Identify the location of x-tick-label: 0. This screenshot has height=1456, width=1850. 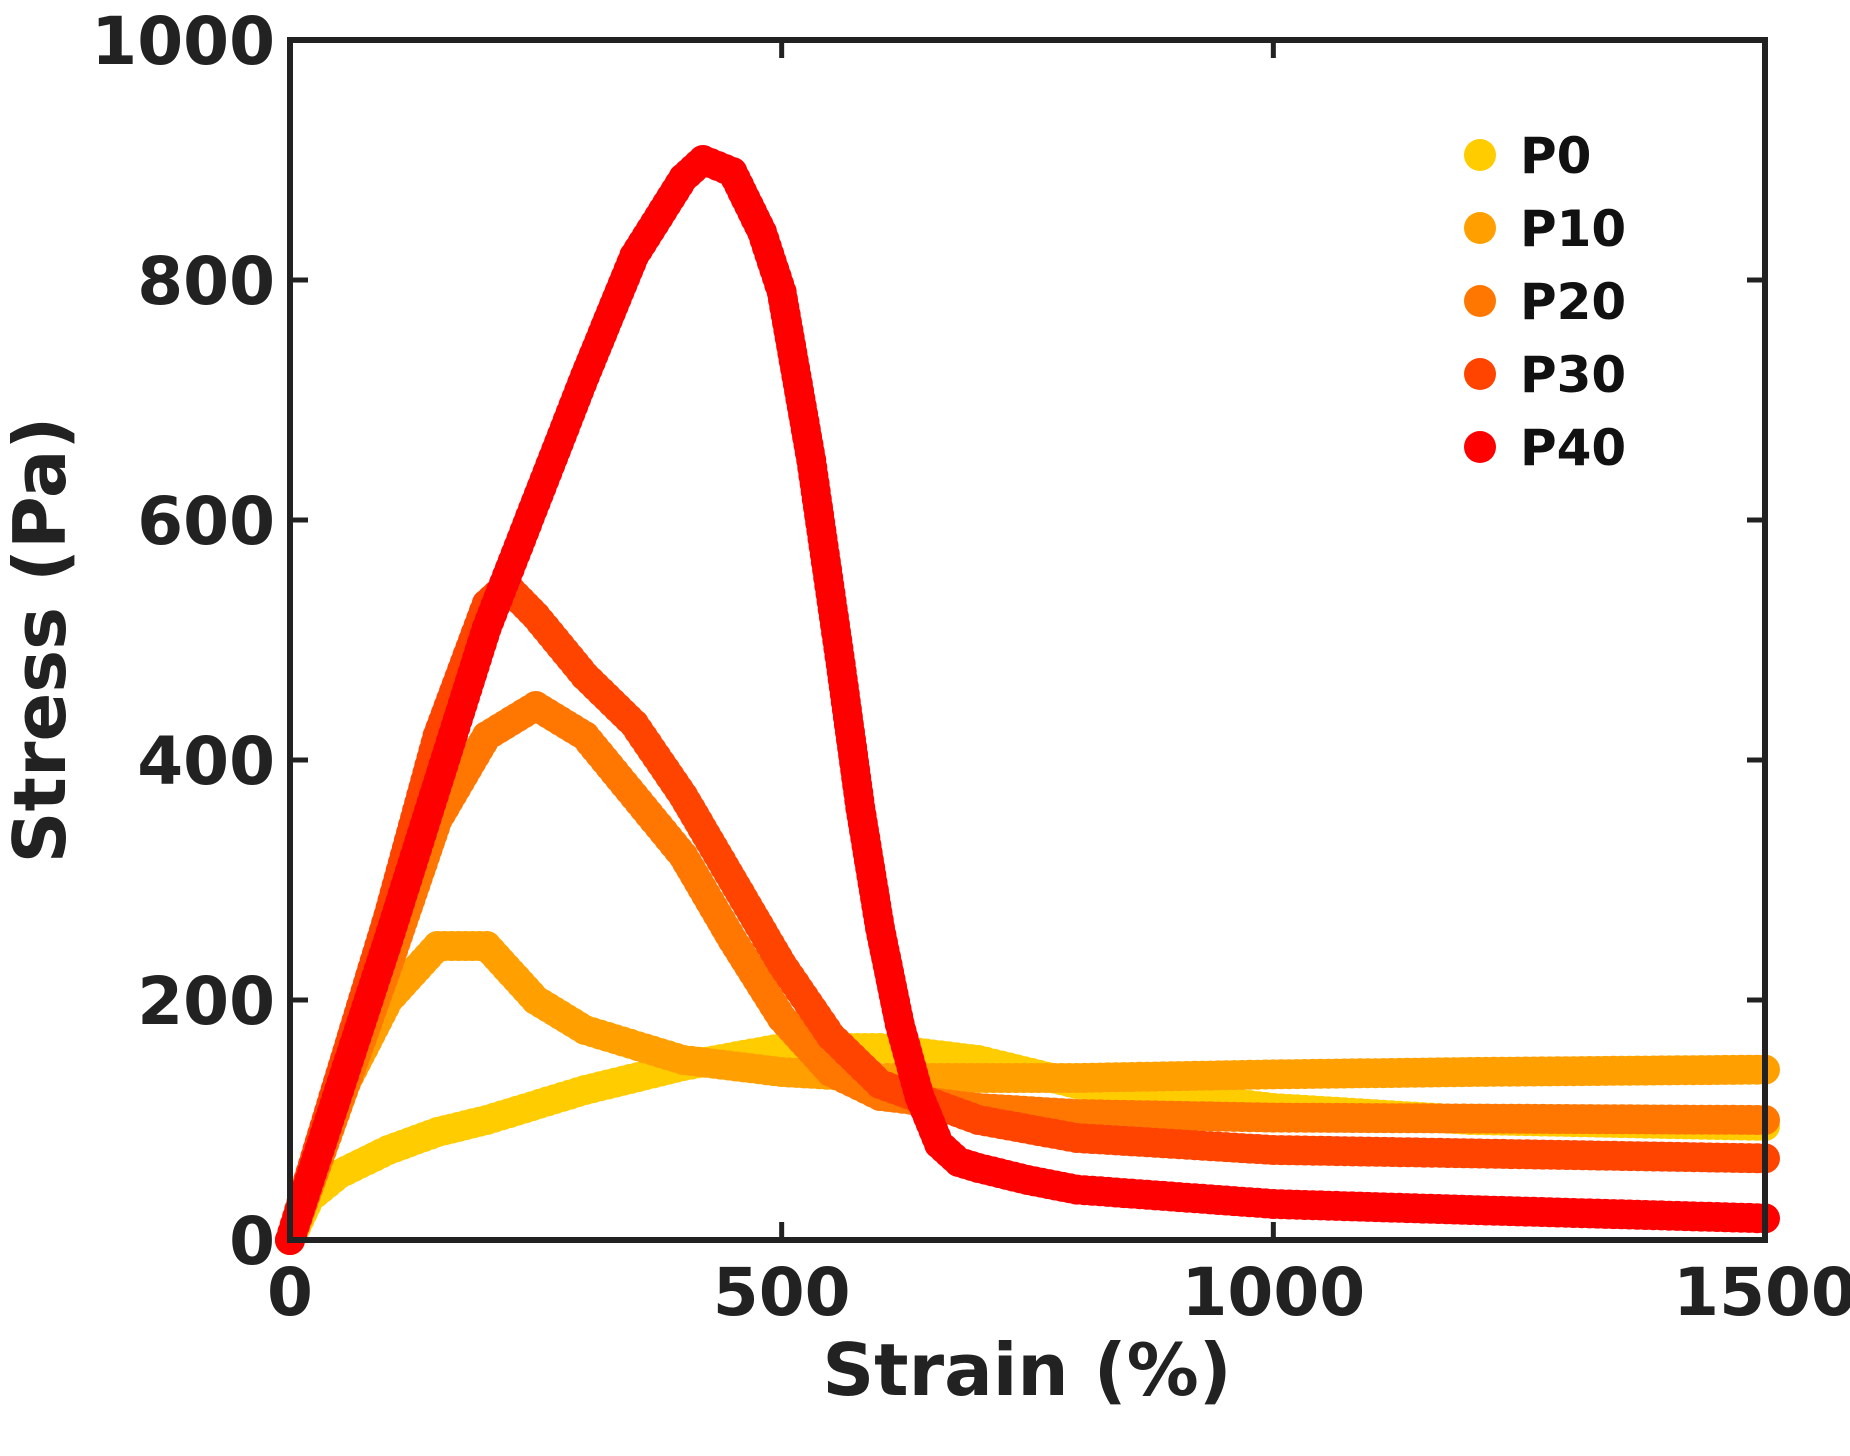
(290, 1292).